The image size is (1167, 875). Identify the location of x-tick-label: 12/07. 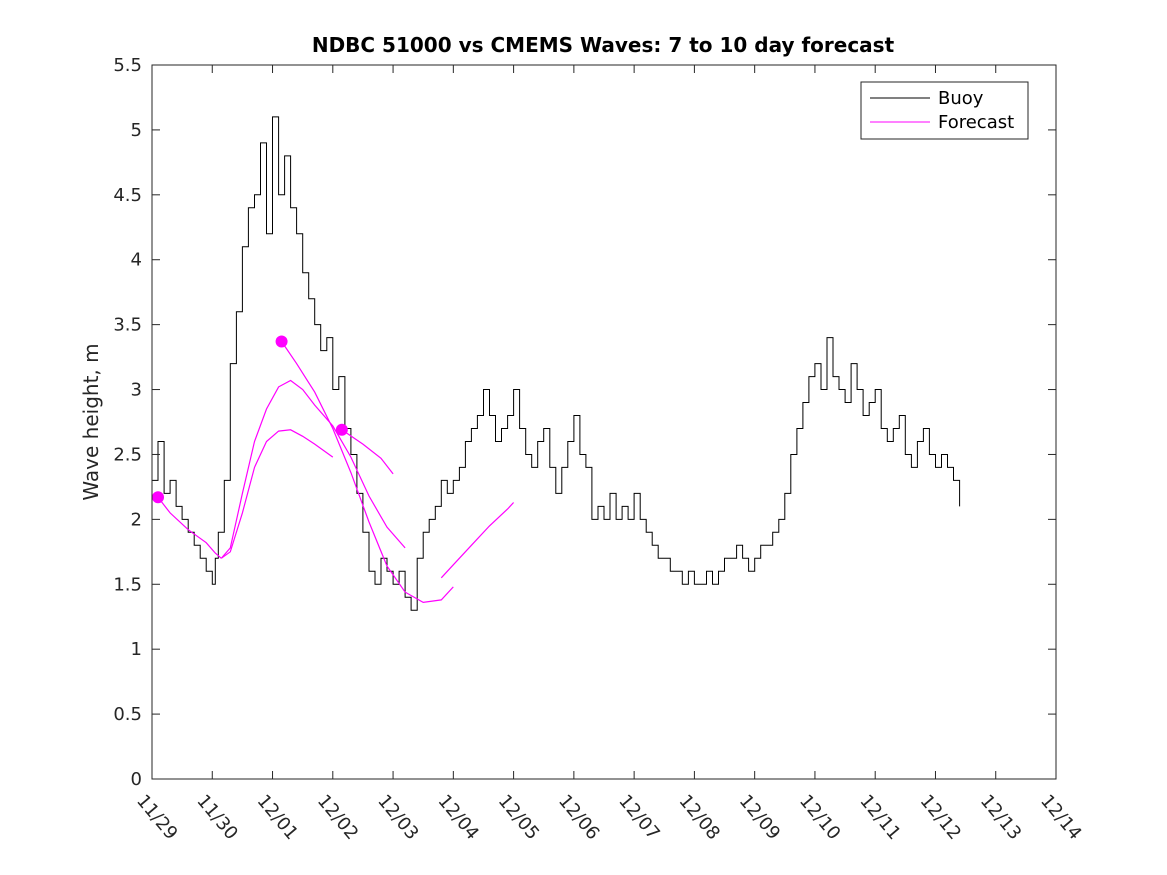
(638, 817).